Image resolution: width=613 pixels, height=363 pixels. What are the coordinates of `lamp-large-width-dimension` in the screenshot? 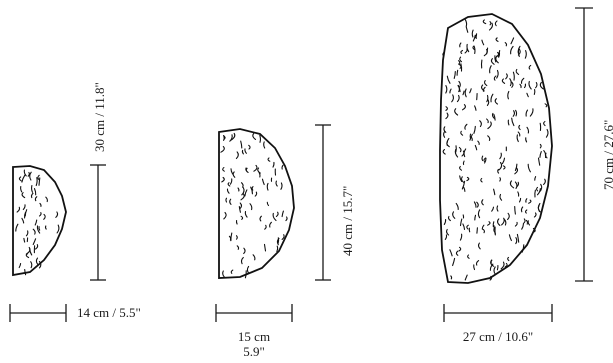 It's located at (498, 313).